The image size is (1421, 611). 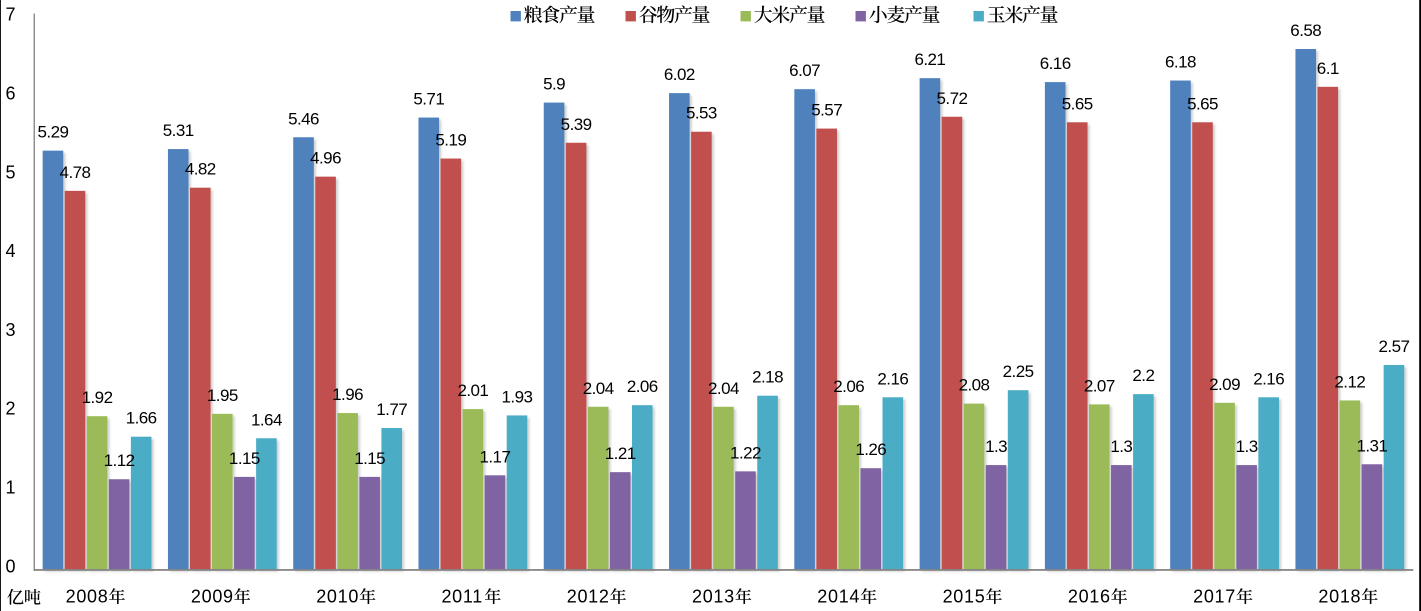 I want to click on svg-text: 0, so click(x=10, y=566).